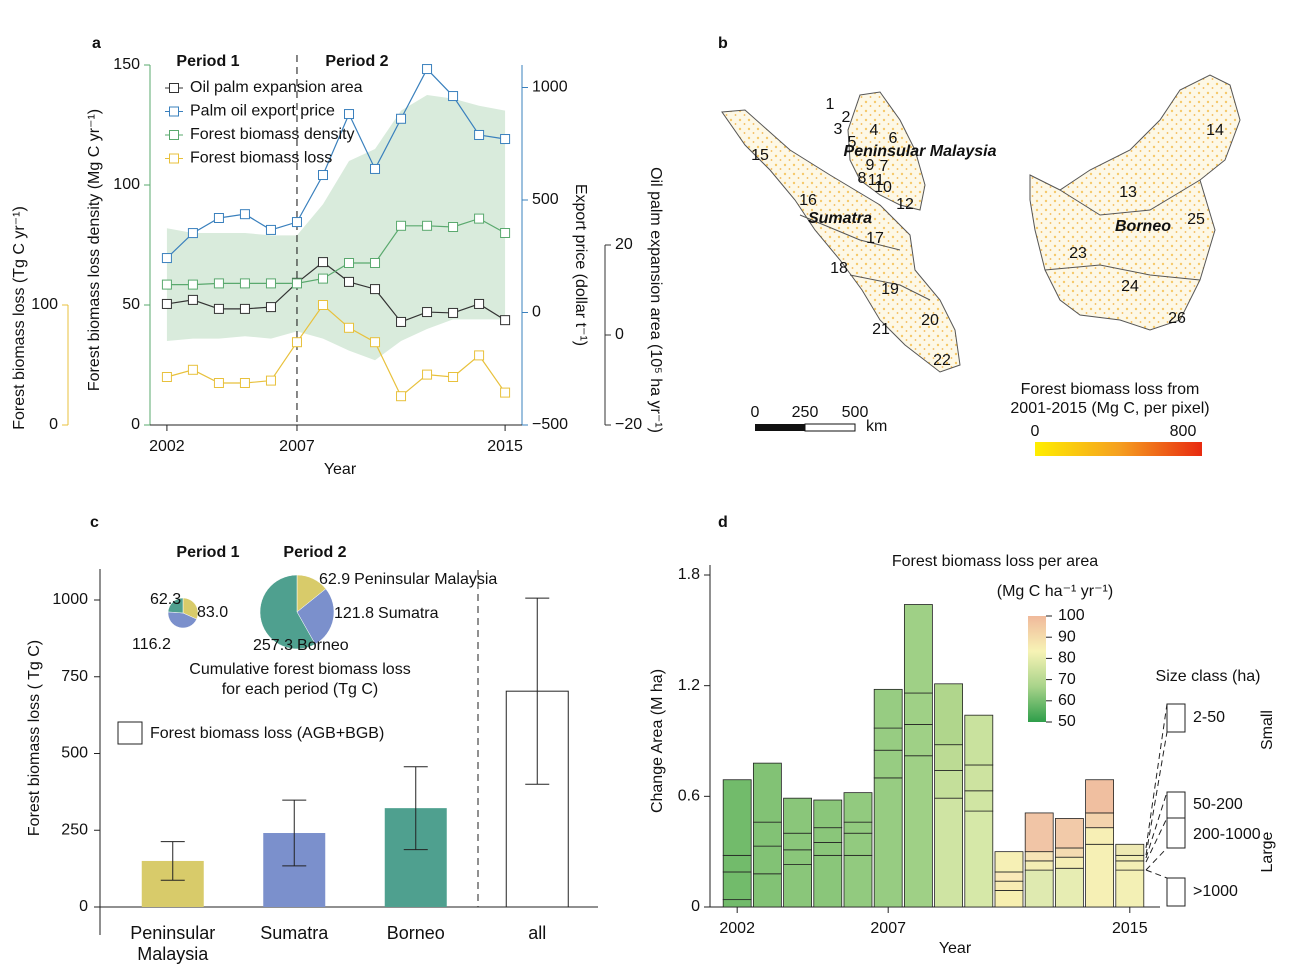  I want to click on pie-category-label: Sumatra, so click(408, 613).